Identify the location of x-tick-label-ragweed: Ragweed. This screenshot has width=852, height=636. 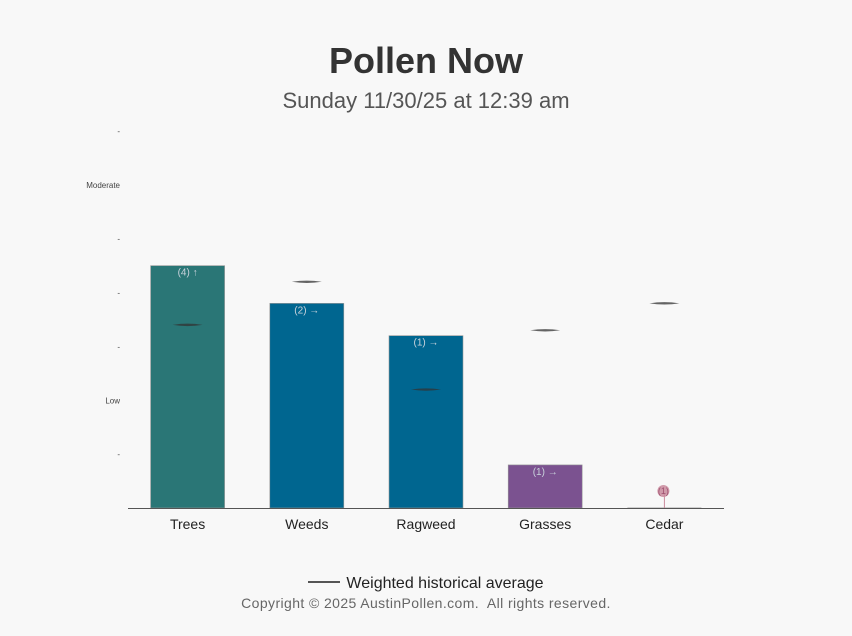
(425, 524).